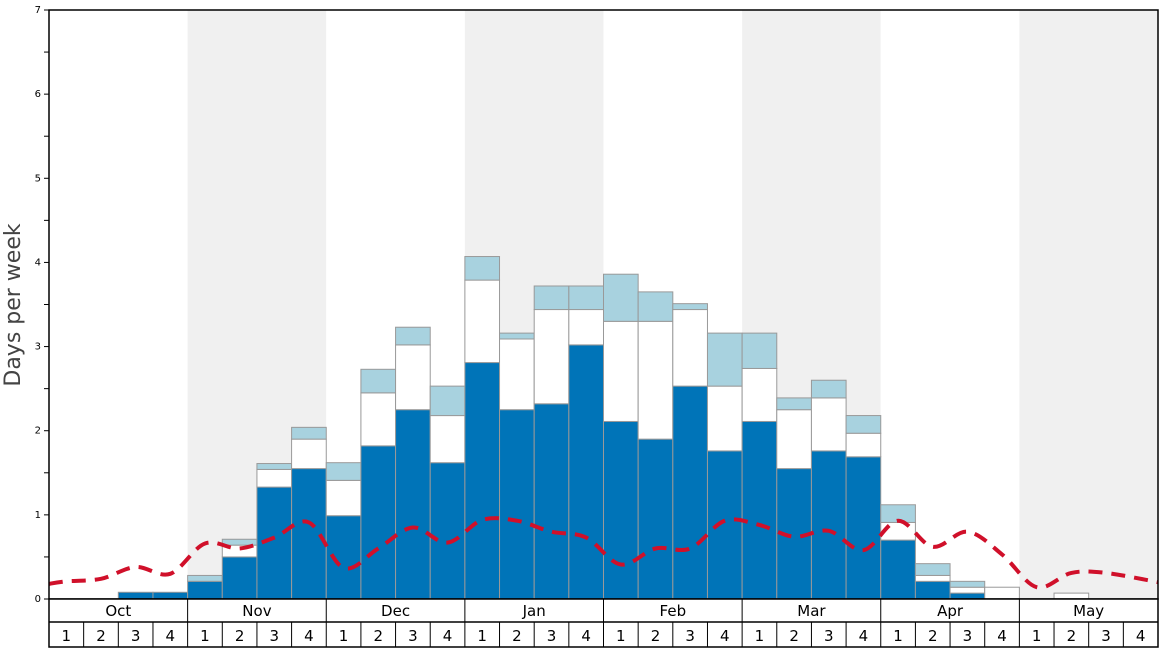 The image size is (1168, 648). Describe the element at coordinates (38, 599) in the screenshot. I see `y-tick-label: 0` at that location.